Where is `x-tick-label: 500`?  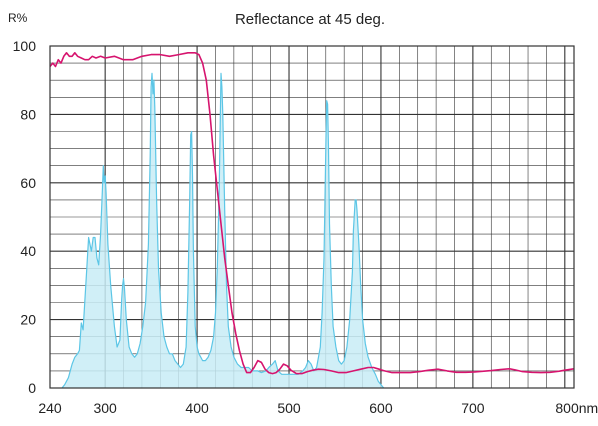 x-tick-label: 500 is located at coordinates (289, 408).